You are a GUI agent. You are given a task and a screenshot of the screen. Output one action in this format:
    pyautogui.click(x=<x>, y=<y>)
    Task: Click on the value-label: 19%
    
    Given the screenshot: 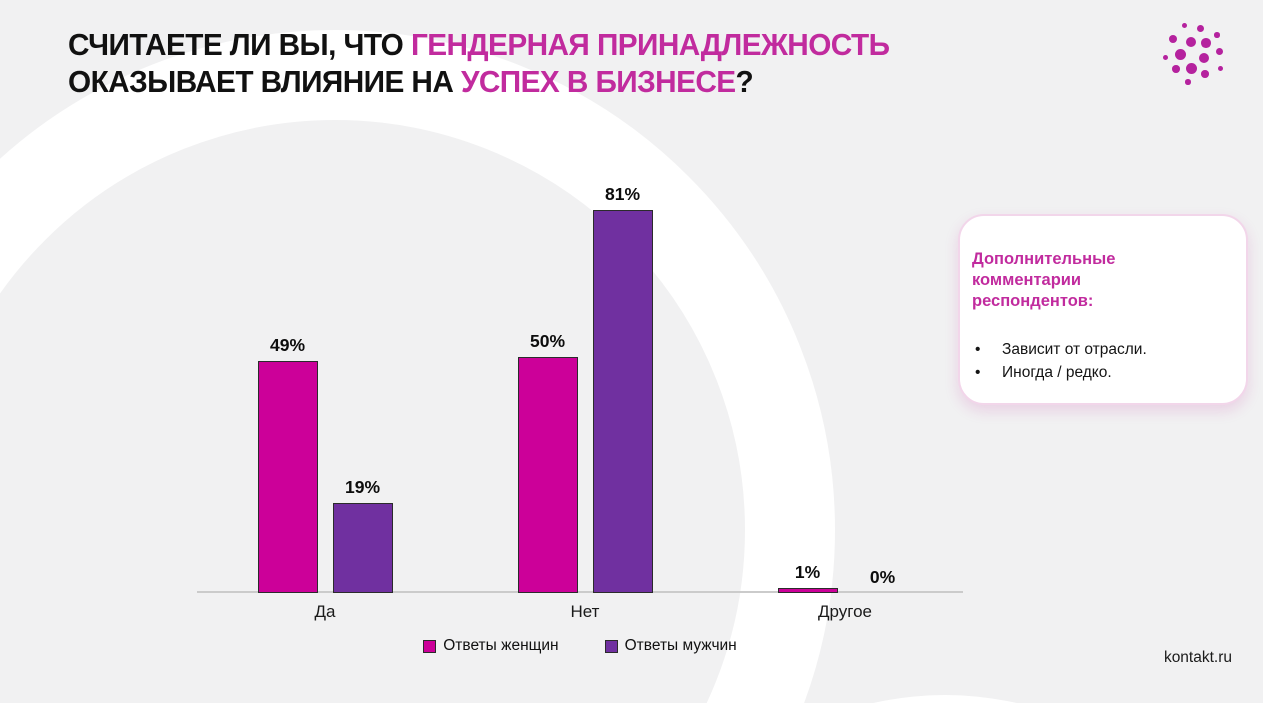 What is the action you would take?
    pyautogui.click(x=362, y=487)
    